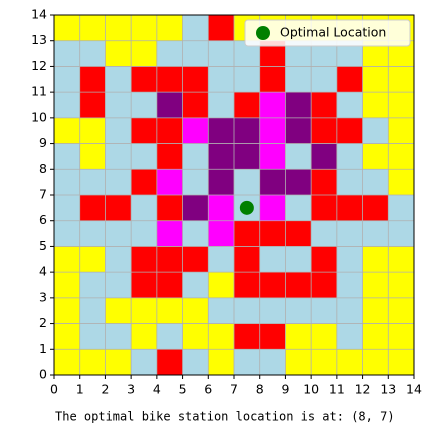  Describe the element at coordinates (246, 207) in the screenshot. I see `point` at that location.